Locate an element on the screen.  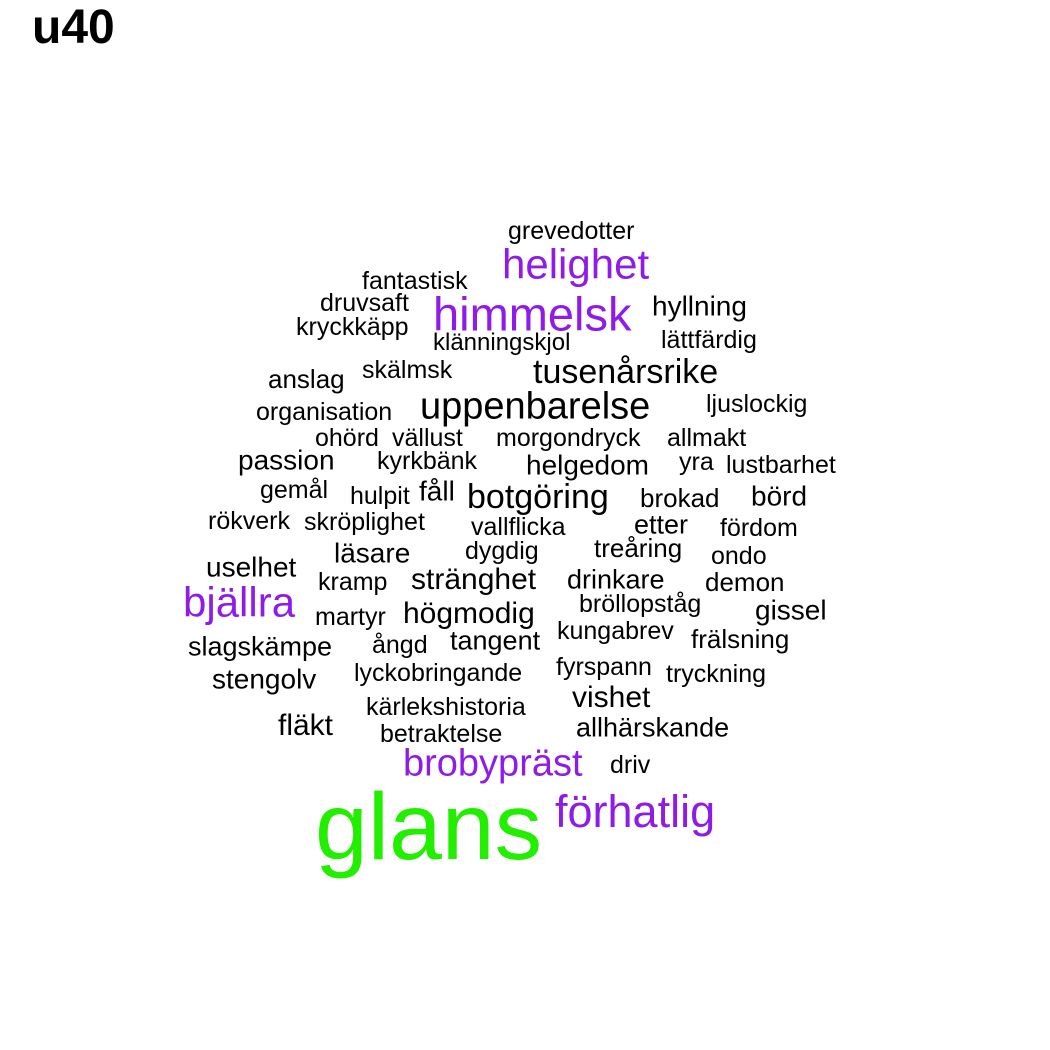
word-druvsaft: druvsaft is located at coordinates (364, 303).